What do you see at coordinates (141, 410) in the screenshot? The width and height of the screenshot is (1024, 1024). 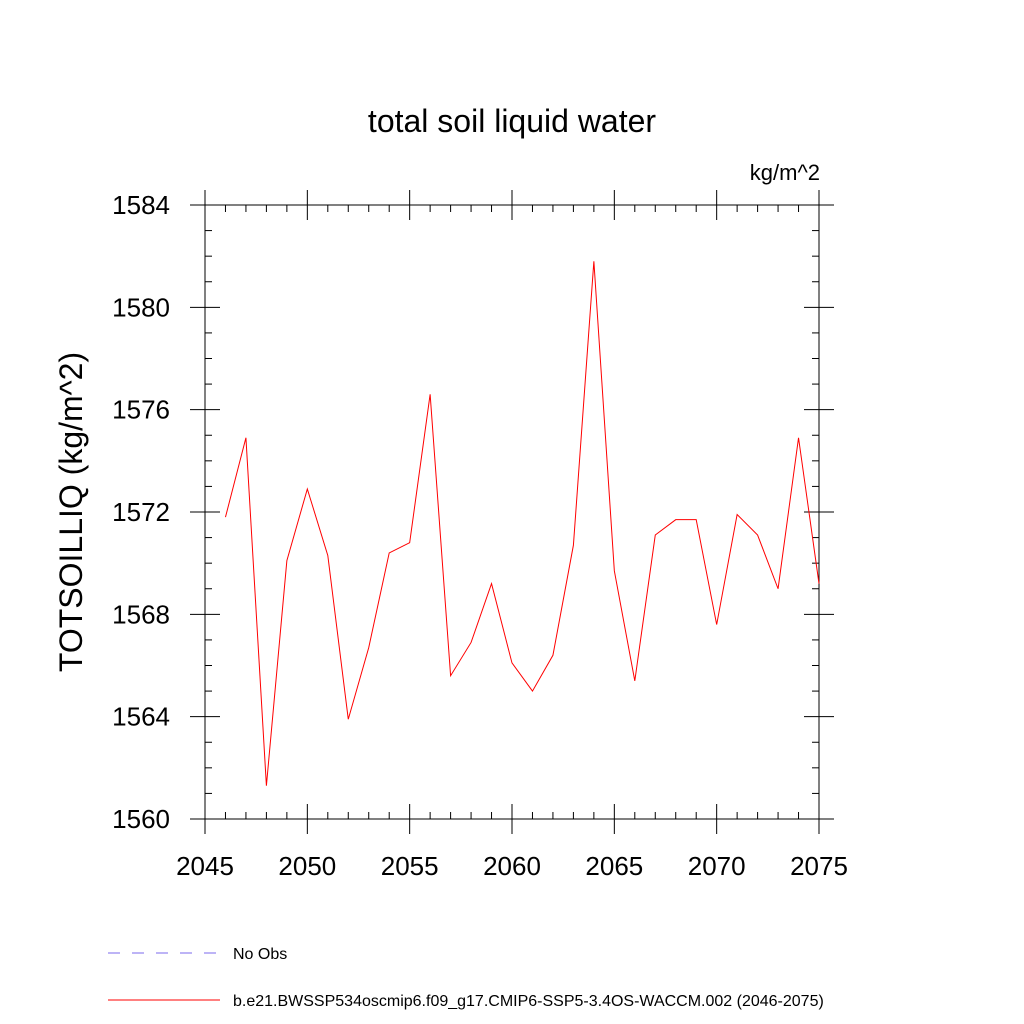 I see `y-tick-label: 1576` at bounding box center [141, 410].